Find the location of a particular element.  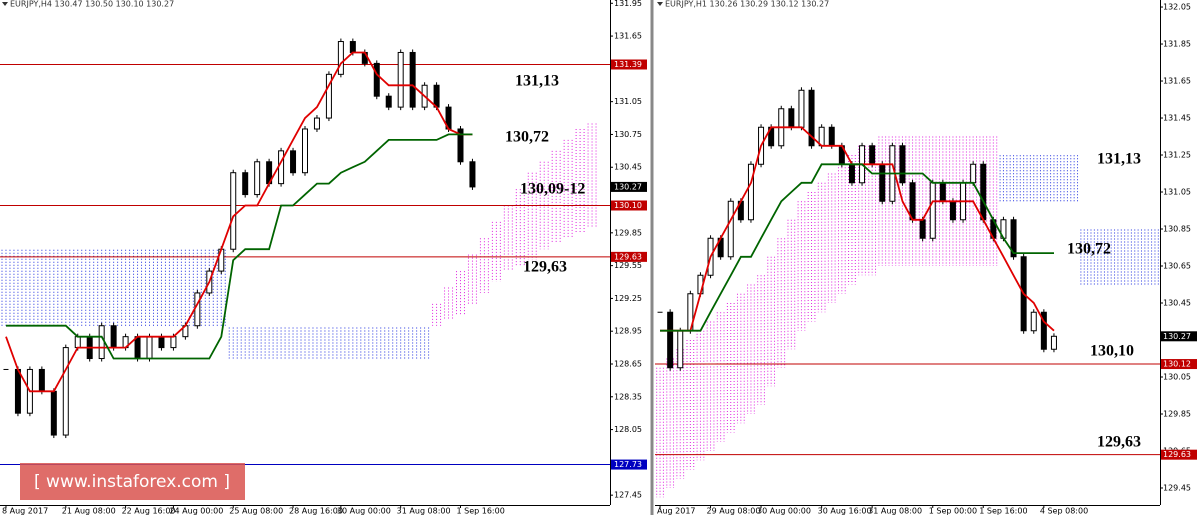

level-label: 129.63 is located at coordinates (628, 256).